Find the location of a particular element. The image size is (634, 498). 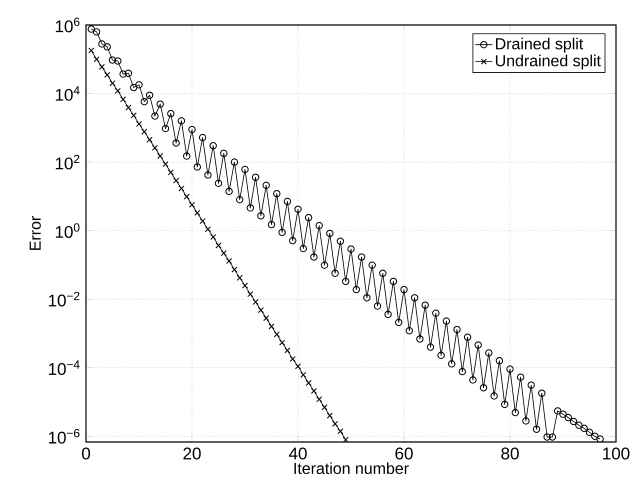

x-tick-label: 0 is located at coordinates (86, 454).